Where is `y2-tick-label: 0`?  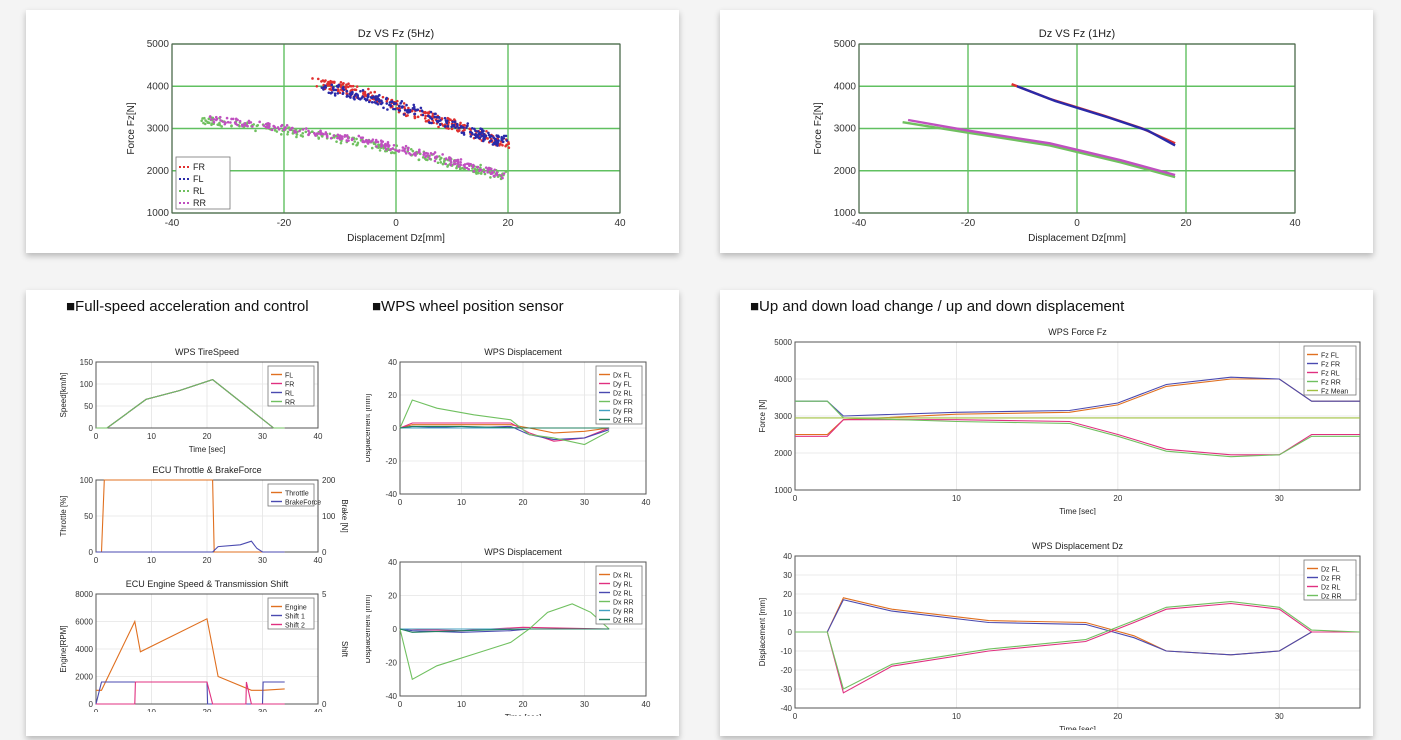 y2-tick-label: 0 is located at coordinates (324, 552).